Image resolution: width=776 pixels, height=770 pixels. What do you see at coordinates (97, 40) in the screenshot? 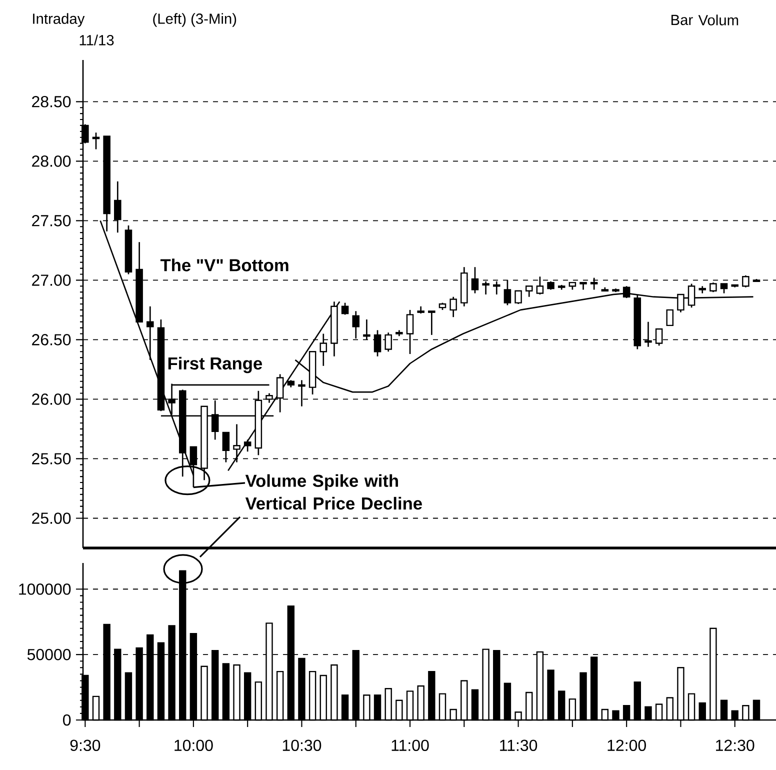
I see `chart-subtitle: 11/13` at bounding box center [97, 40].